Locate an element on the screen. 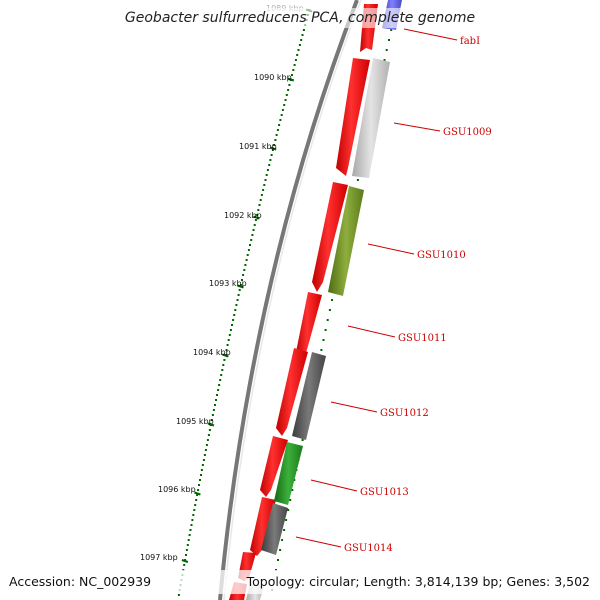  ruler-label: 1090 kbp is located at coordinates (273, 77).